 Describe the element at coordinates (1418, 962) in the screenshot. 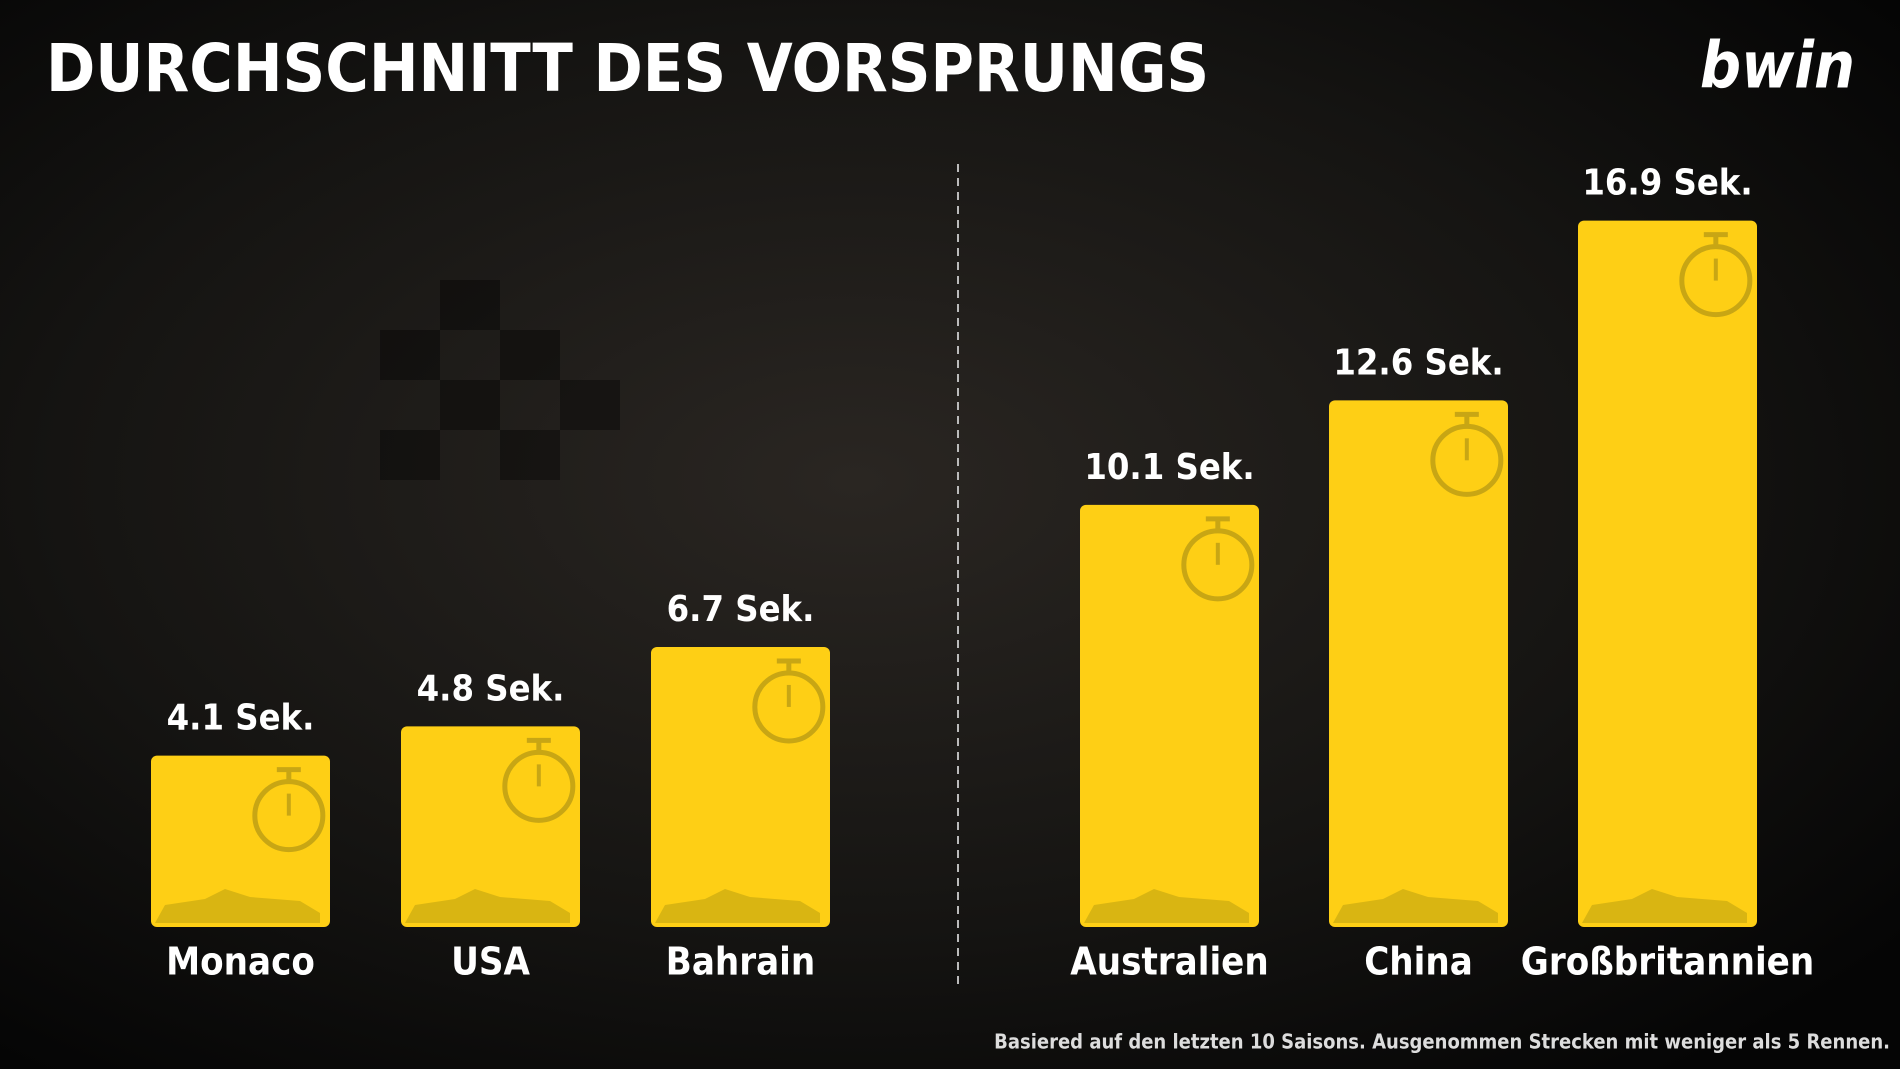

I see `x-tick-label: China` at that location.